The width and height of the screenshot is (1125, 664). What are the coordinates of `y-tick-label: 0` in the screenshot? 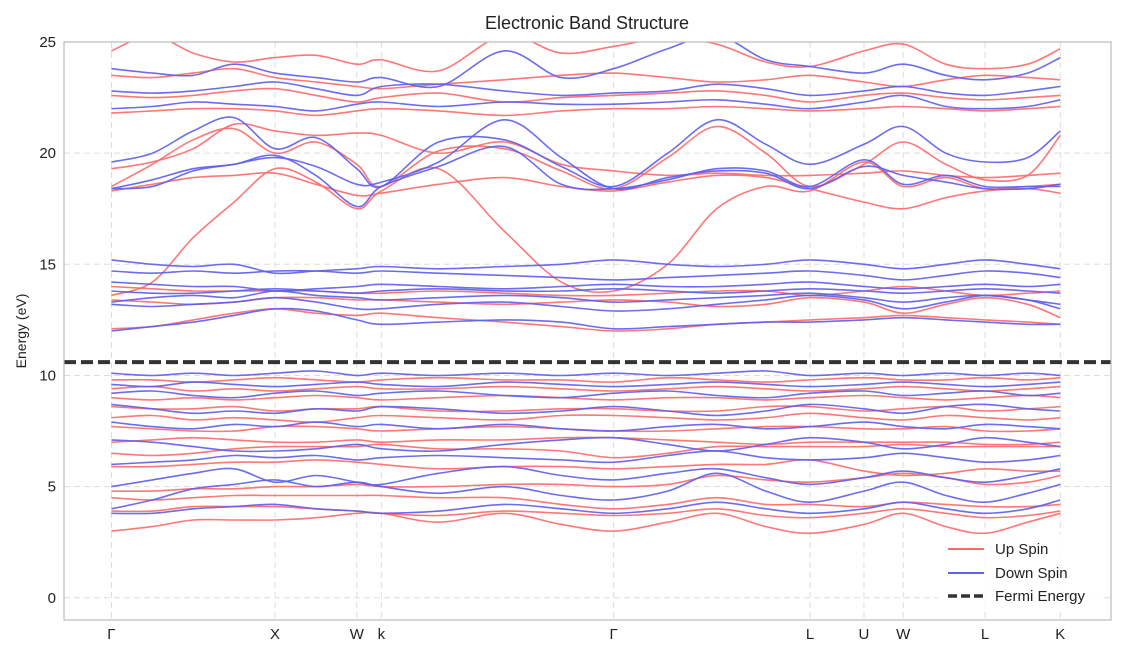 It's located at (52, 598).